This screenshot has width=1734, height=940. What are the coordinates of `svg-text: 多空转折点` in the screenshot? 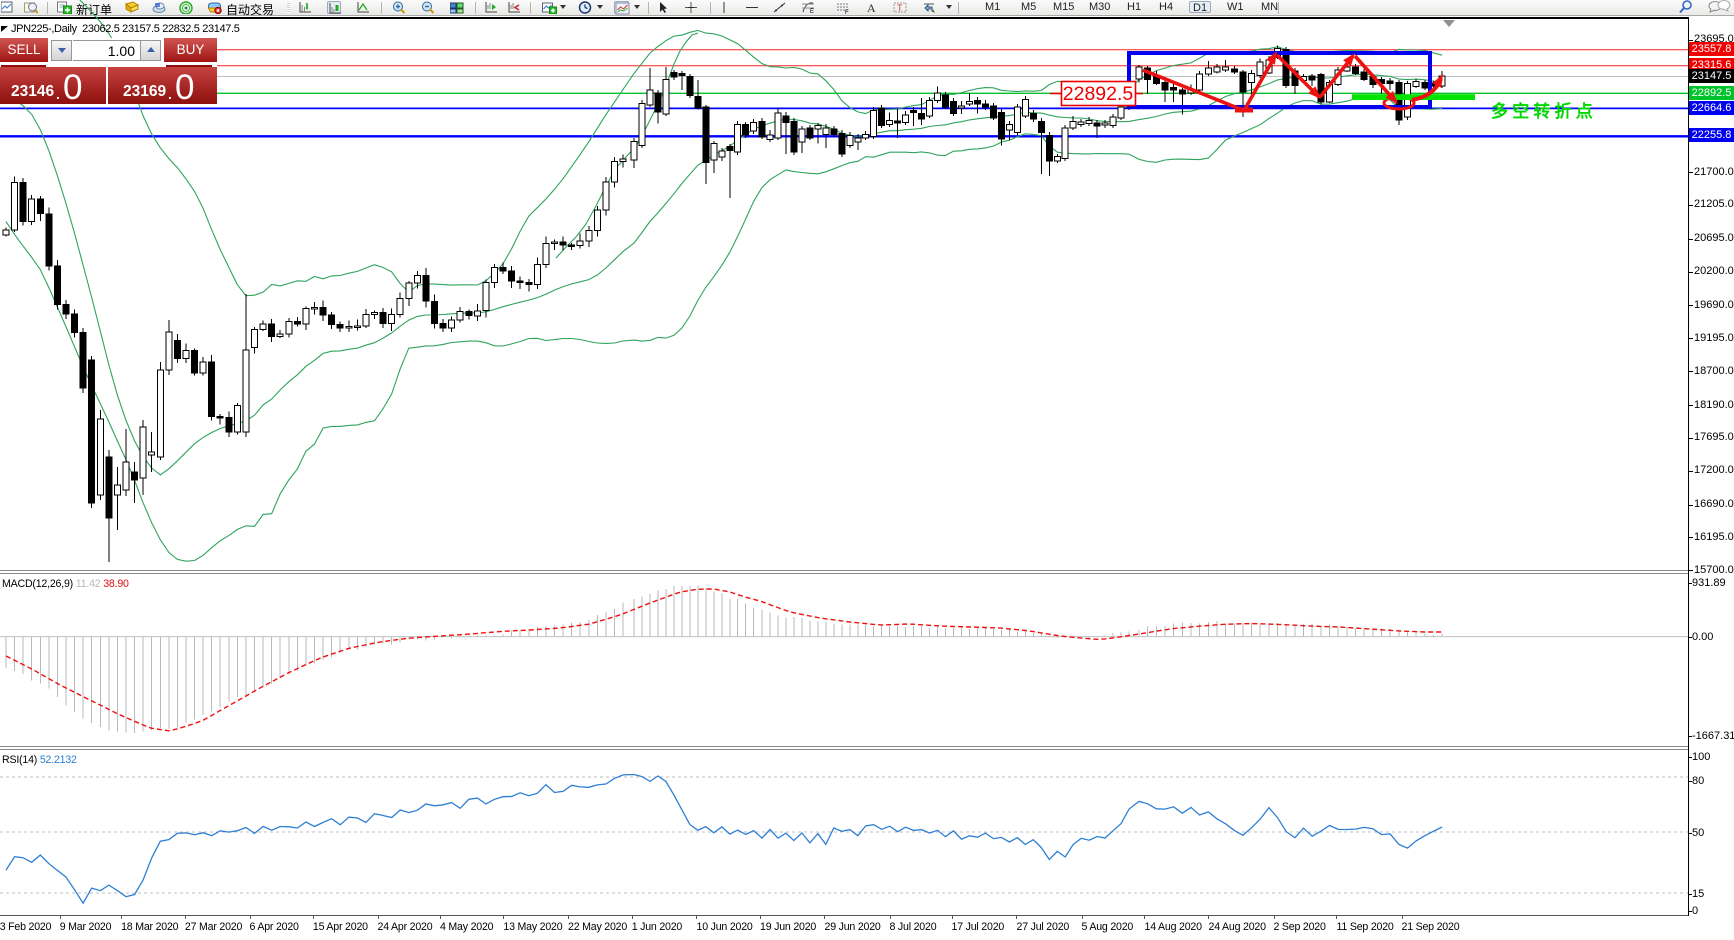 It's located at (1544, 111).